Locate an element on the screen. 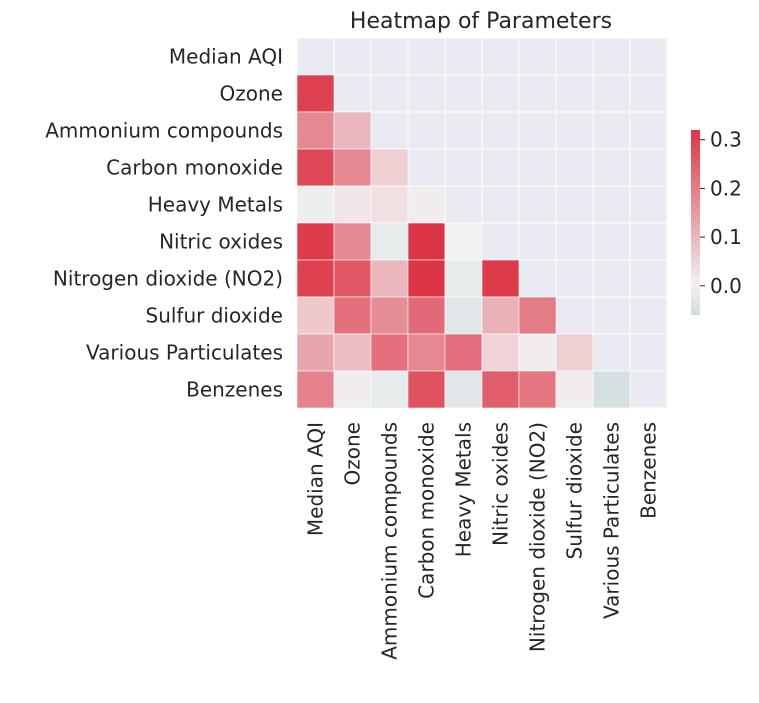 This screenshot has width=759, height=703. column-tick-label: Carbon monoxide is located at coordinates (427, 510).